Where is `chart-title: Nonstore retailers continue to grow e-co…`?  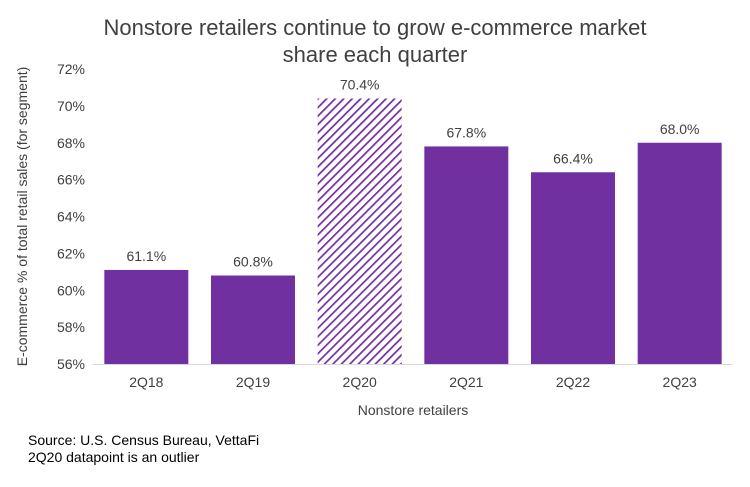
chart-title: Nonstore retailers continue to grow e-co… is located at coordinates (375, 41).